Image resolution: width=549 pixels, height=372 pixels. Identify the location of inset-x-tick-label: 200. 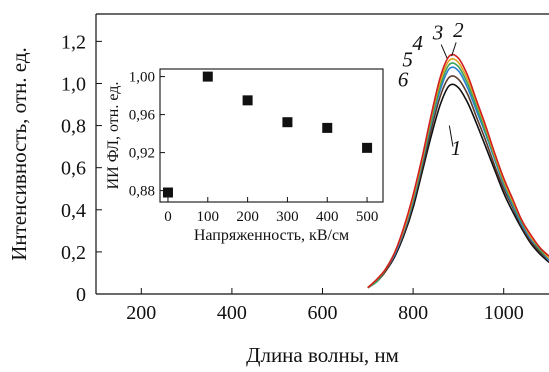
(247, 217).